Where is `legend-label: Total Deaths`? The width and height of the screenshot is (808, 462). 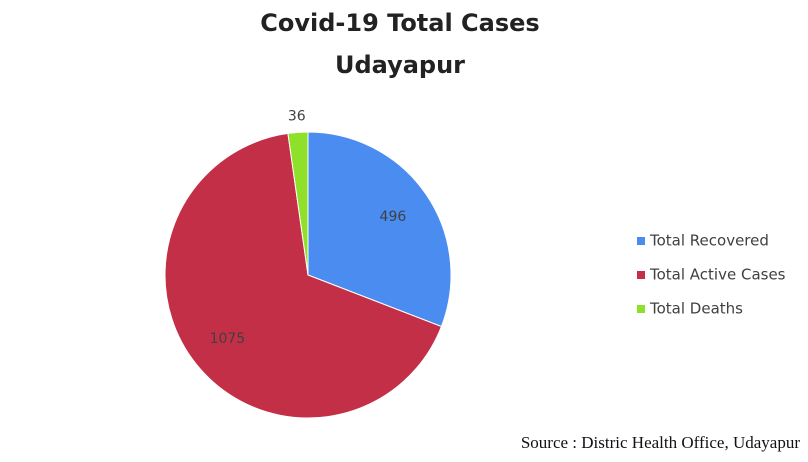
legend-label: Total Deaths is located at coordinates (696, 309).